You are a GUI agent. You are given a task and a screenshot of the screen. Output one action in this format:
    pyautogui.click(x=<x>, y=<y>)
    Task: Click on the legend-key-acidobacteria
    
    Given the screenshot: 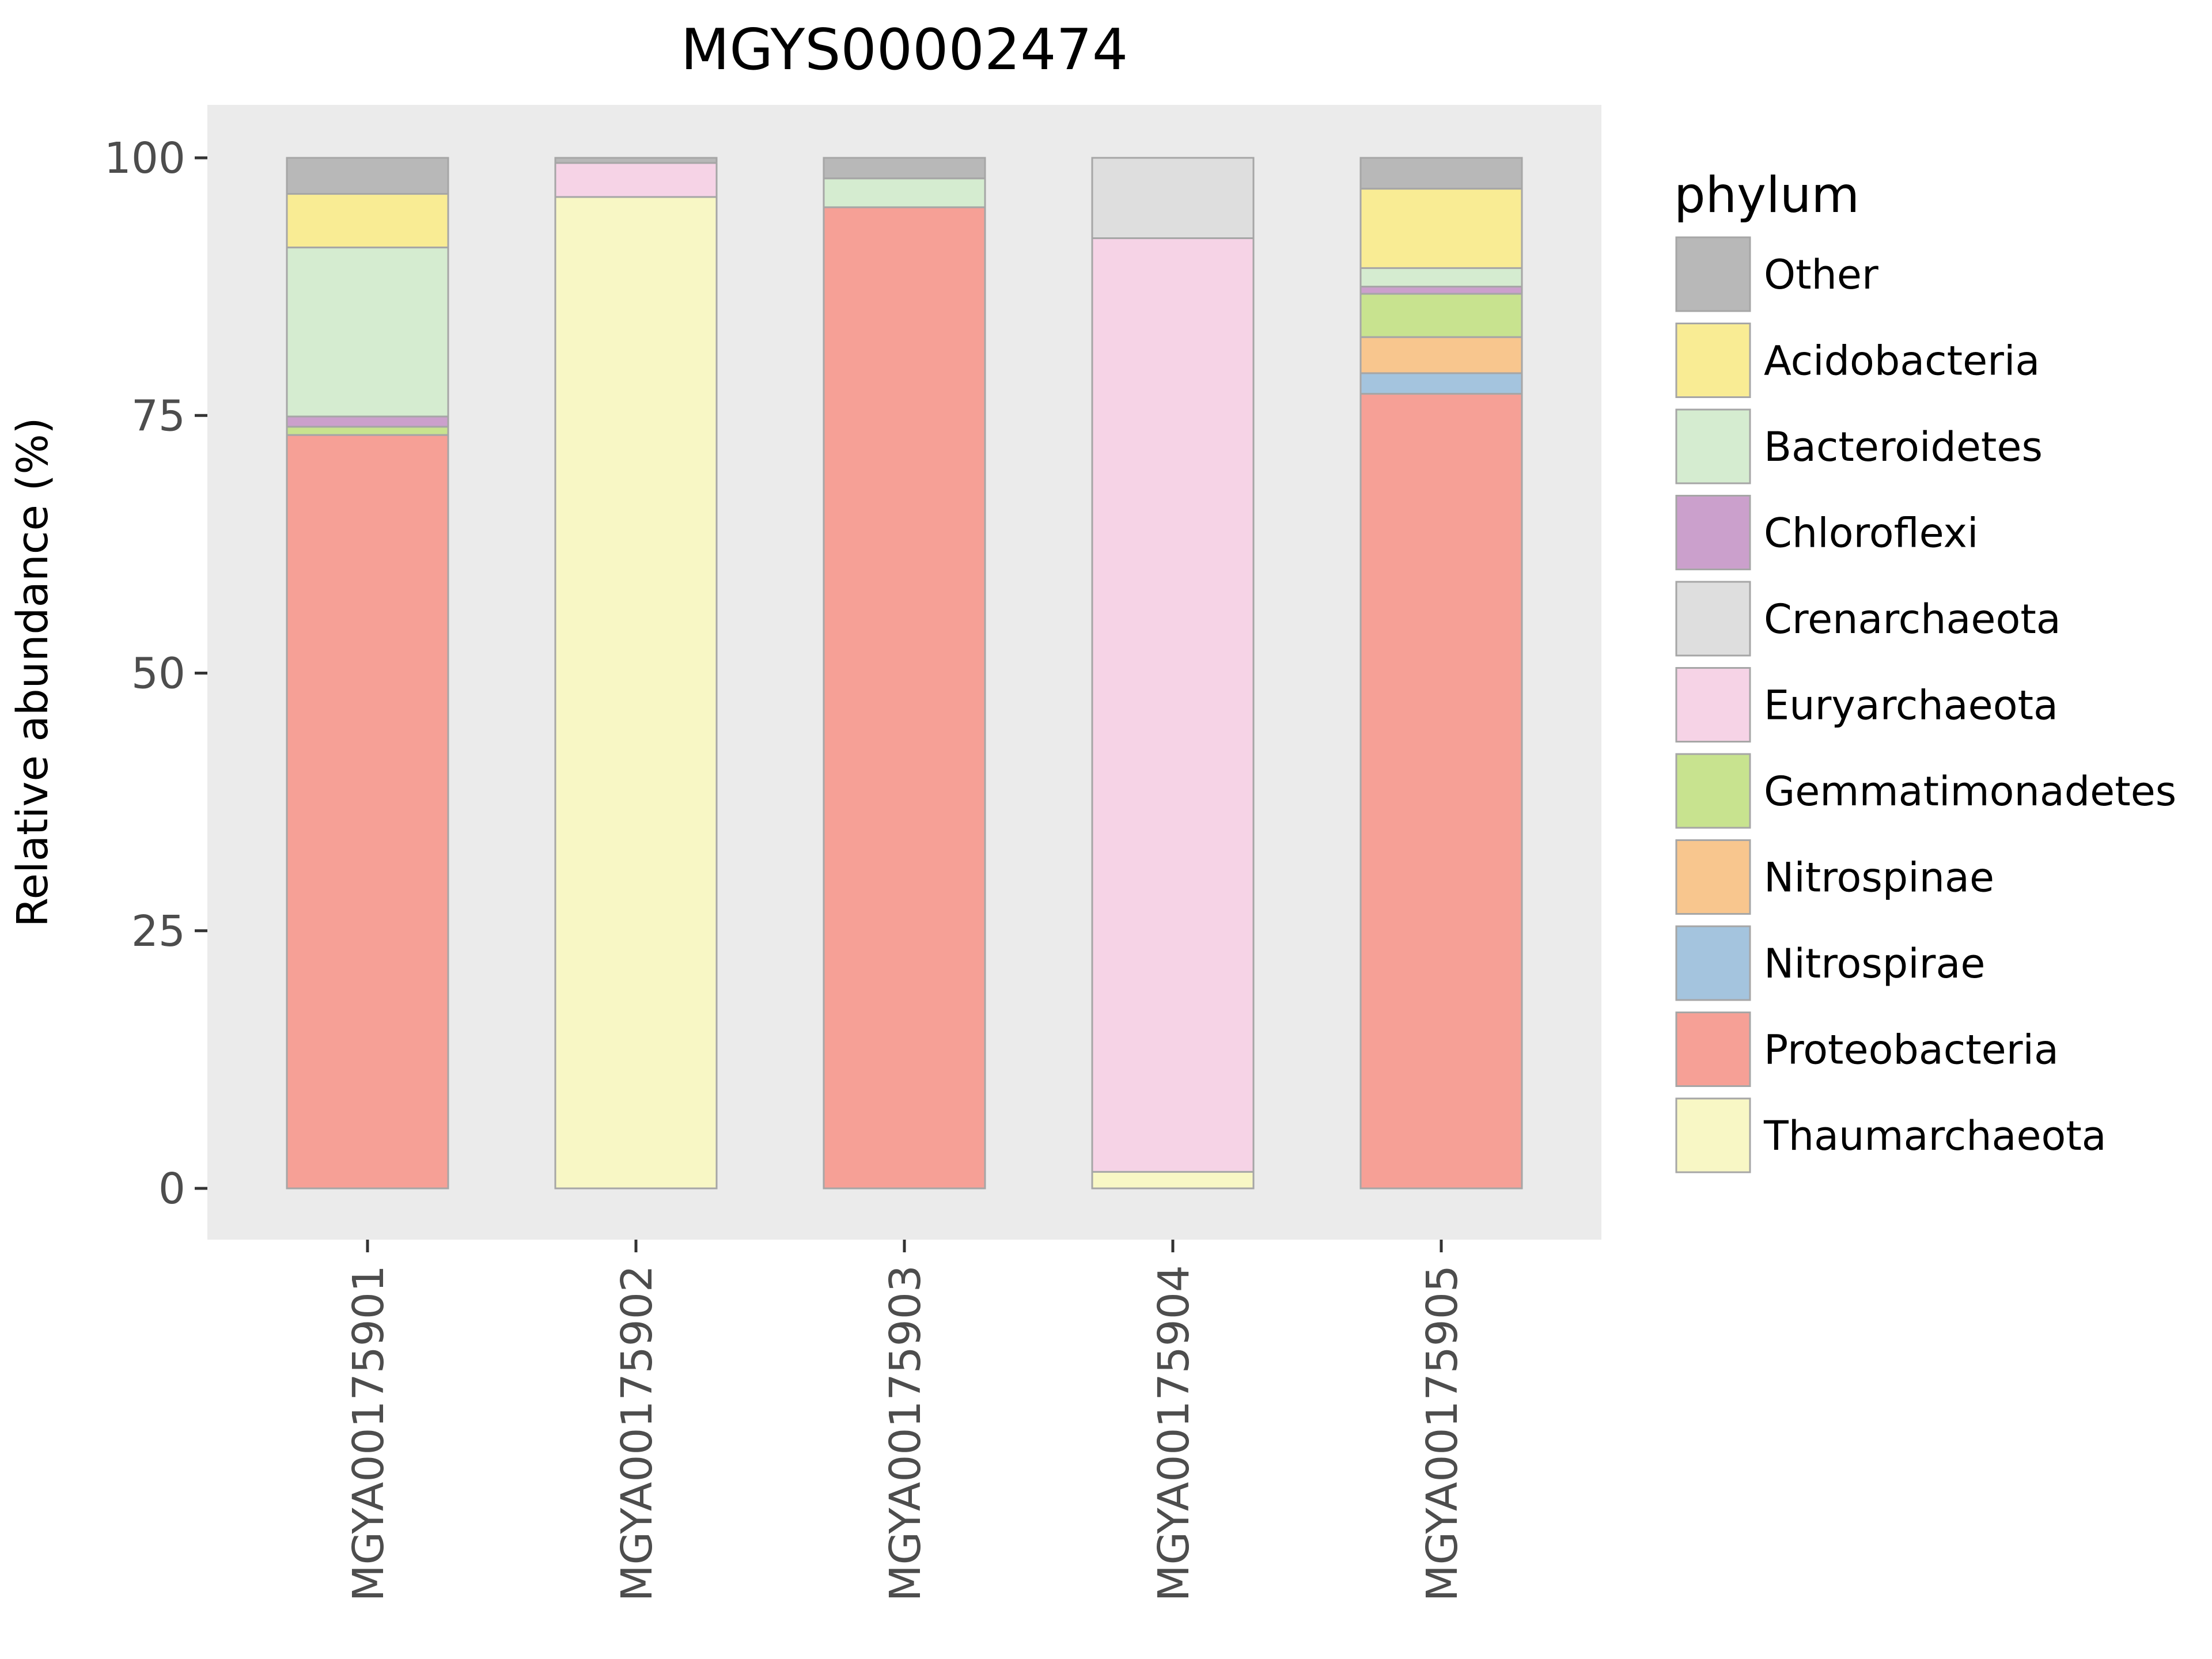 What is the action you would take?
    pyautogui.click(x=1713, y=360)
    